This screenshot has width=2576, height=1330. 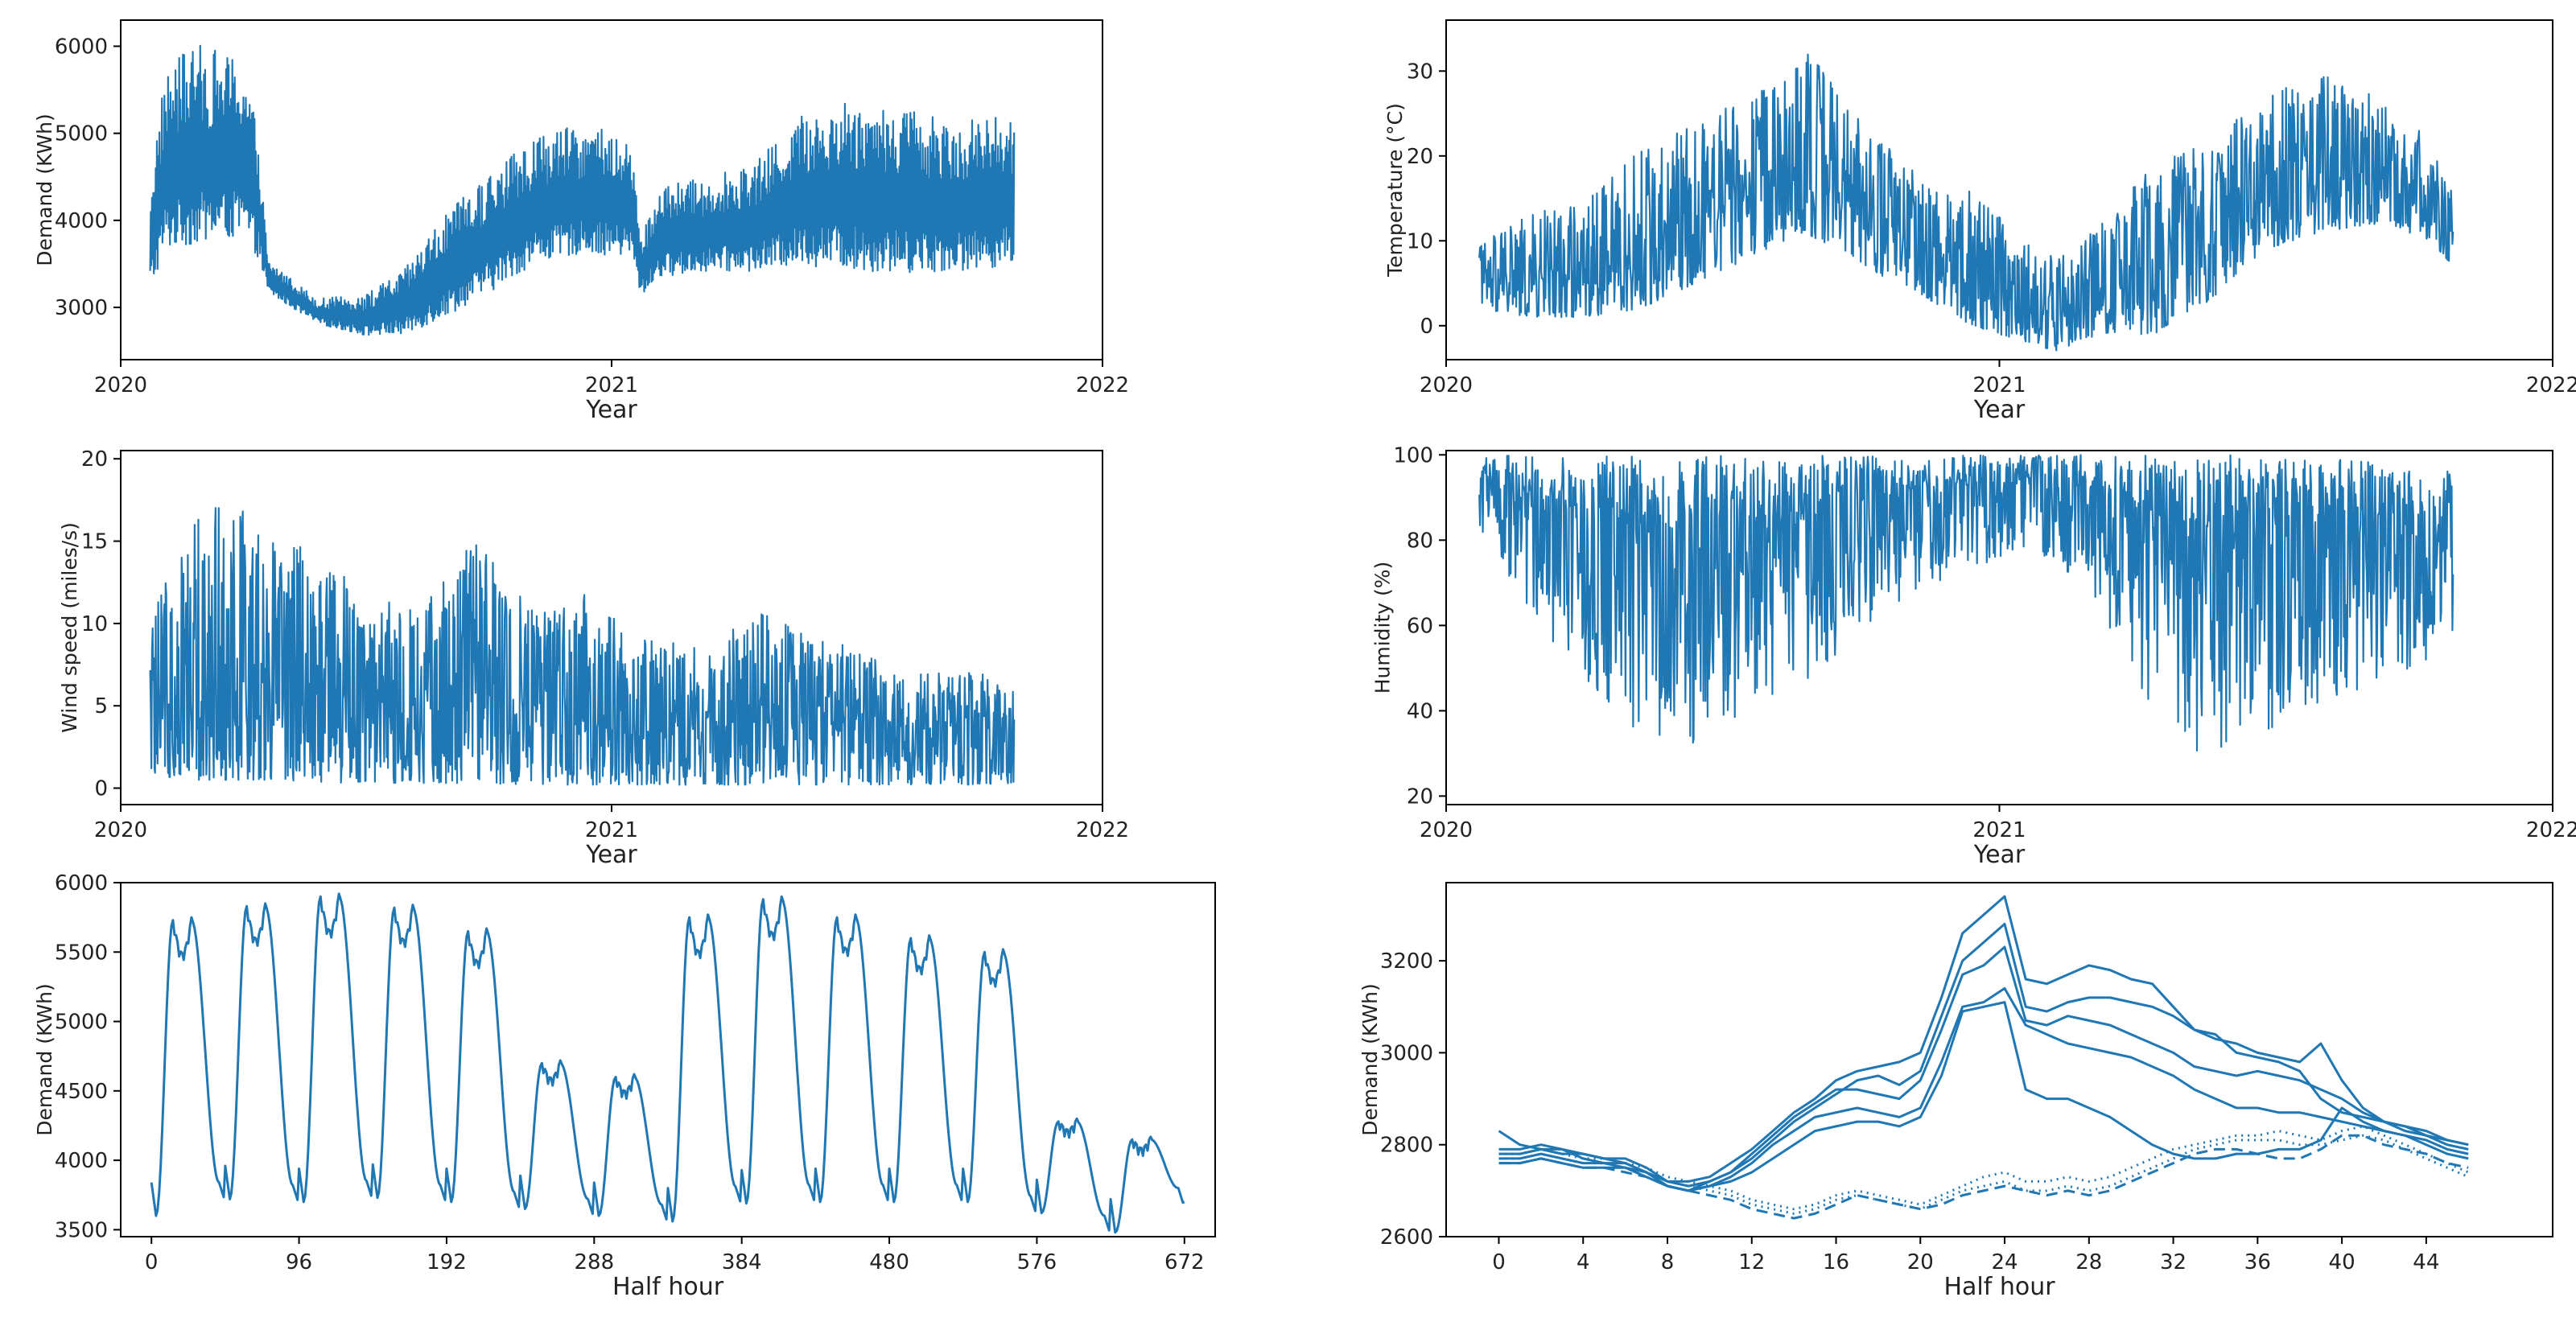 What do you see at coordinates (1668, 1262) in the screenshot?
I see `x-tick-label: 8` at bounding box center [1668, 1262].